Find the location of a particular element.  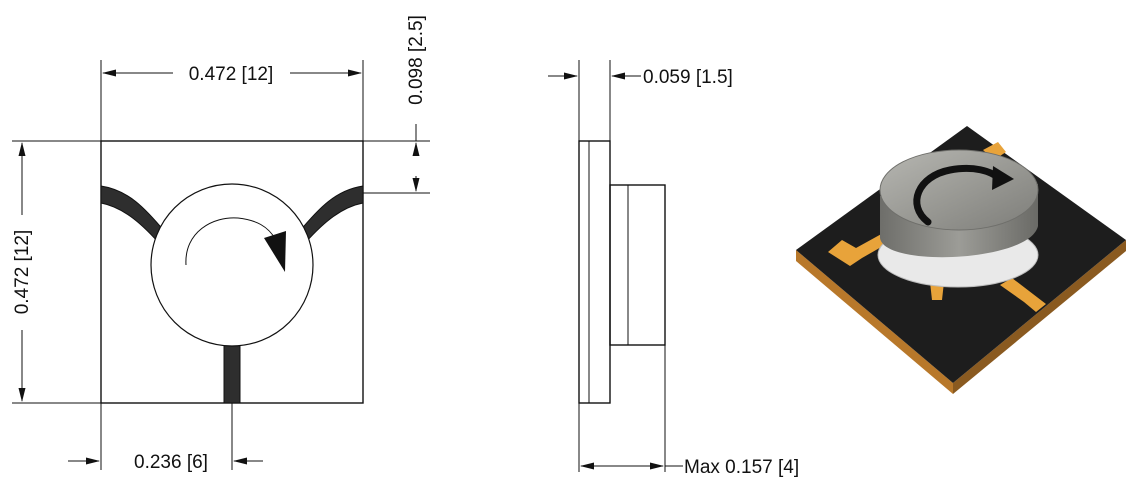

ferrite-top is located at coordinates (959, 190).